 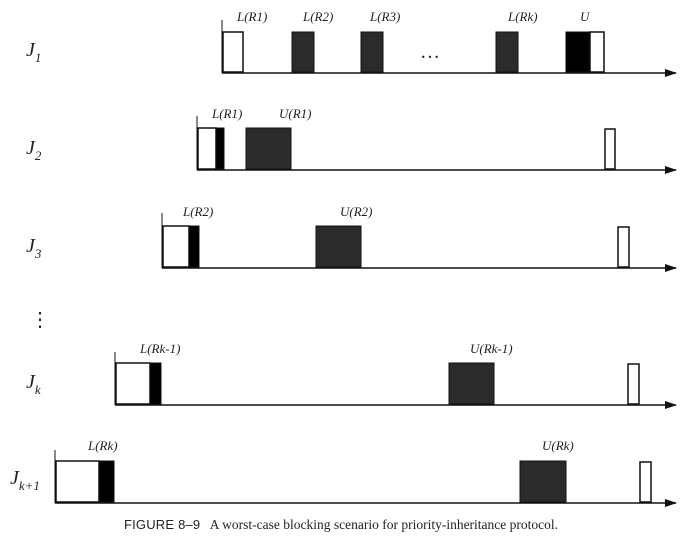 What do you see at coordinates (34, 248) in the screenshot?
I see `job-label-j3: J3` at bounding box center [34, 248].